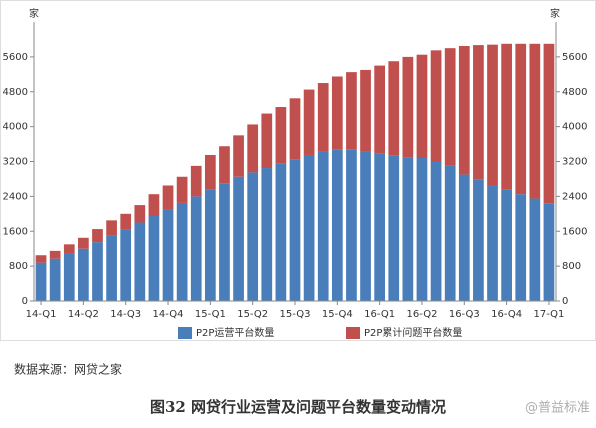 This screenshot has height=428, width=596. What do you see at coordinates (15, 231) in the screenshot?
I see `y-tick-label: 1600` at bounding box center [15, 231].